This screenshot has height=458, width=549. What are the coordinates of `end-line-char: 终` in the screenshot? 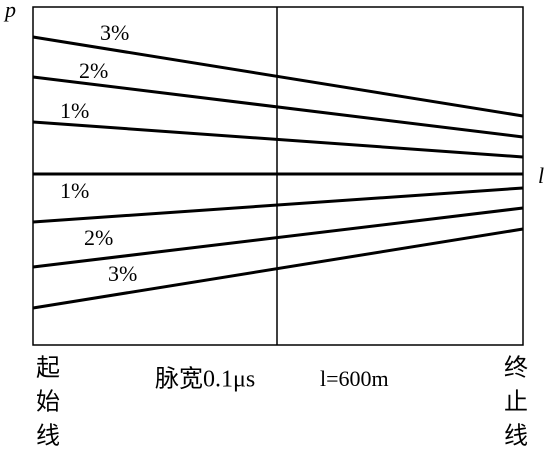 It's located at (516, 368).